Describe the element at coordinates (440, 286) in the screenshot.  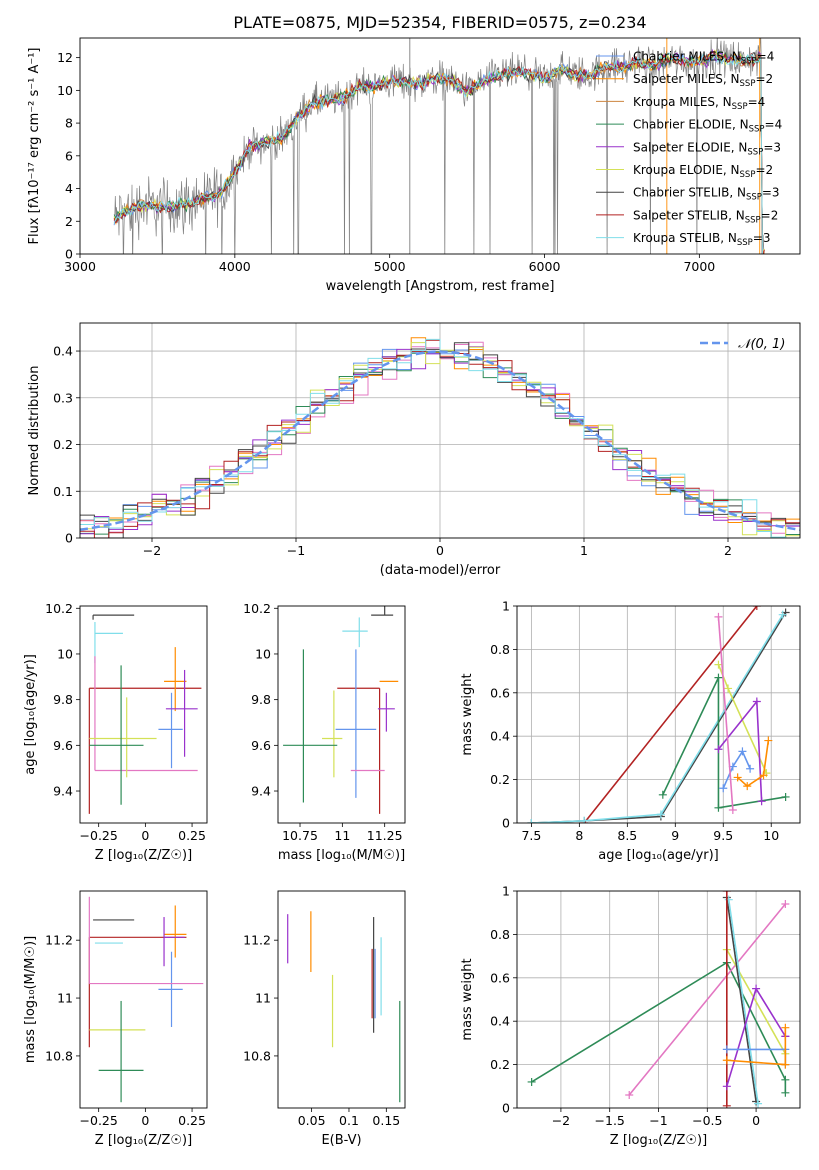
I see `x-axis-label: wavelength [Angstrom, rest frame]` at that location.